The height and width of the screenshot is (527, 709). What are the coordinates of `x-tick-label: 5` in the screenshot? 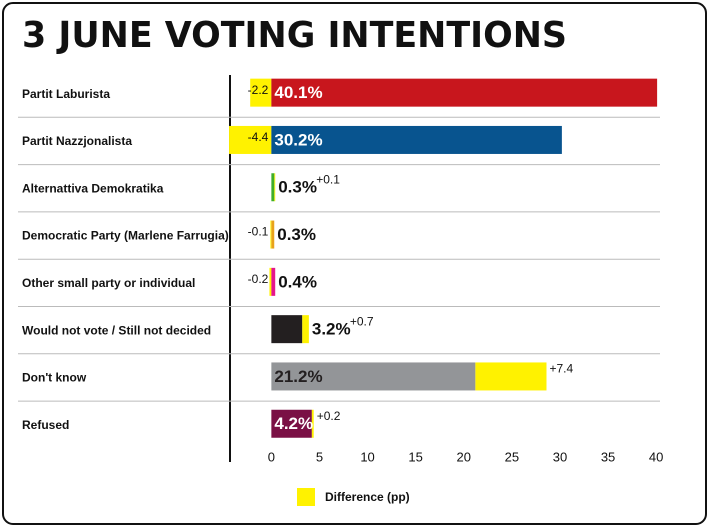 It's located at (319, 456).